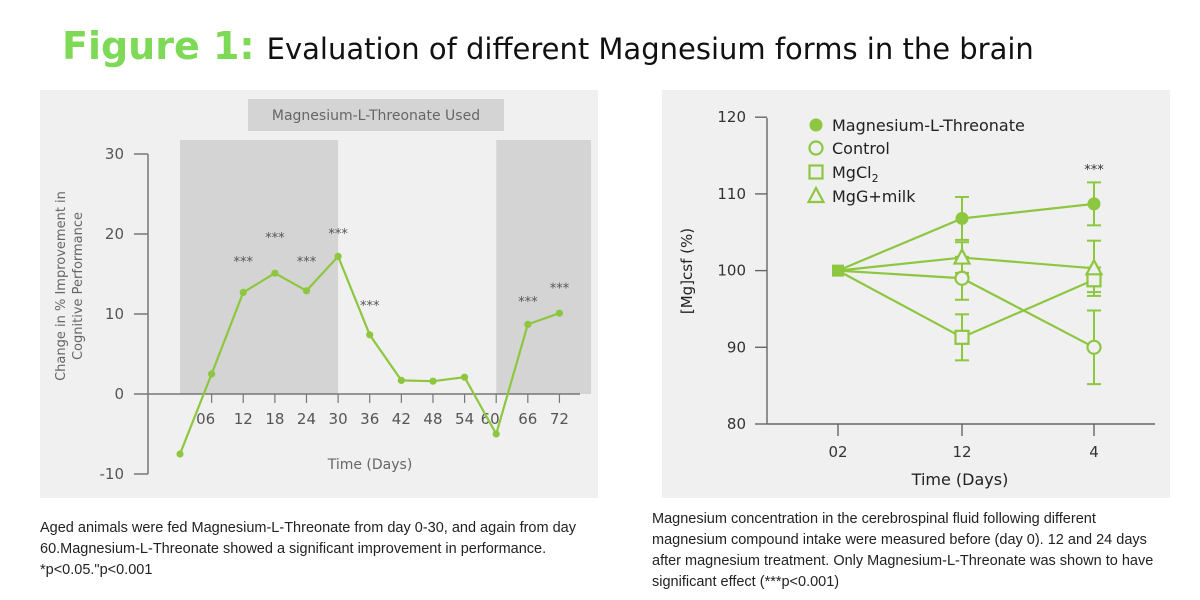 The height and width of the screenshot is (600, 1200). I want to click on y-tick-label: -10, so click(112, 474).